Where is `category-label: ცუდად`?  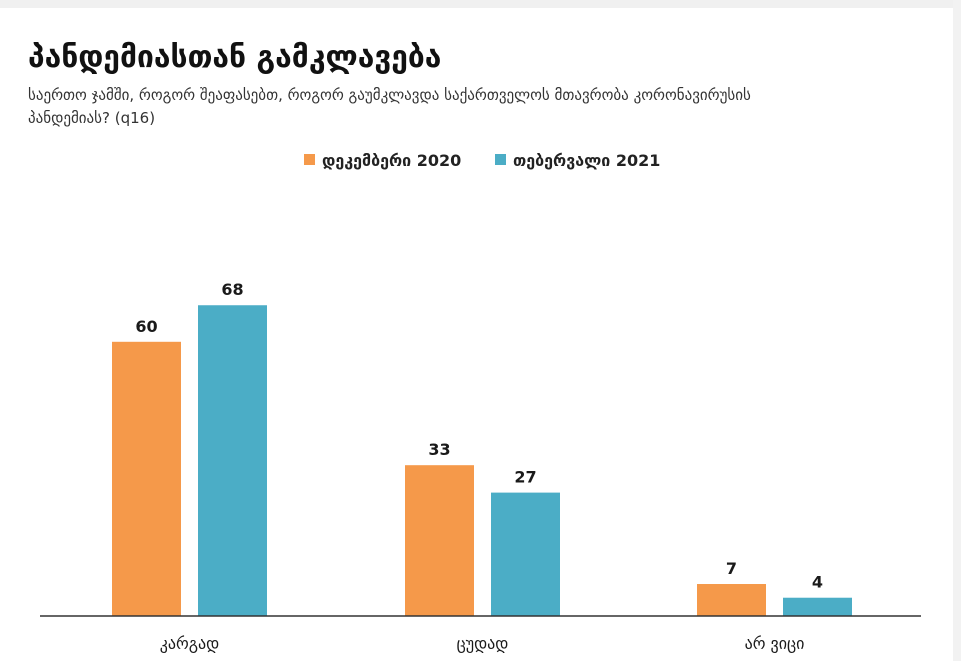
category-label: ცუდად is located at coordinates (483, 643).